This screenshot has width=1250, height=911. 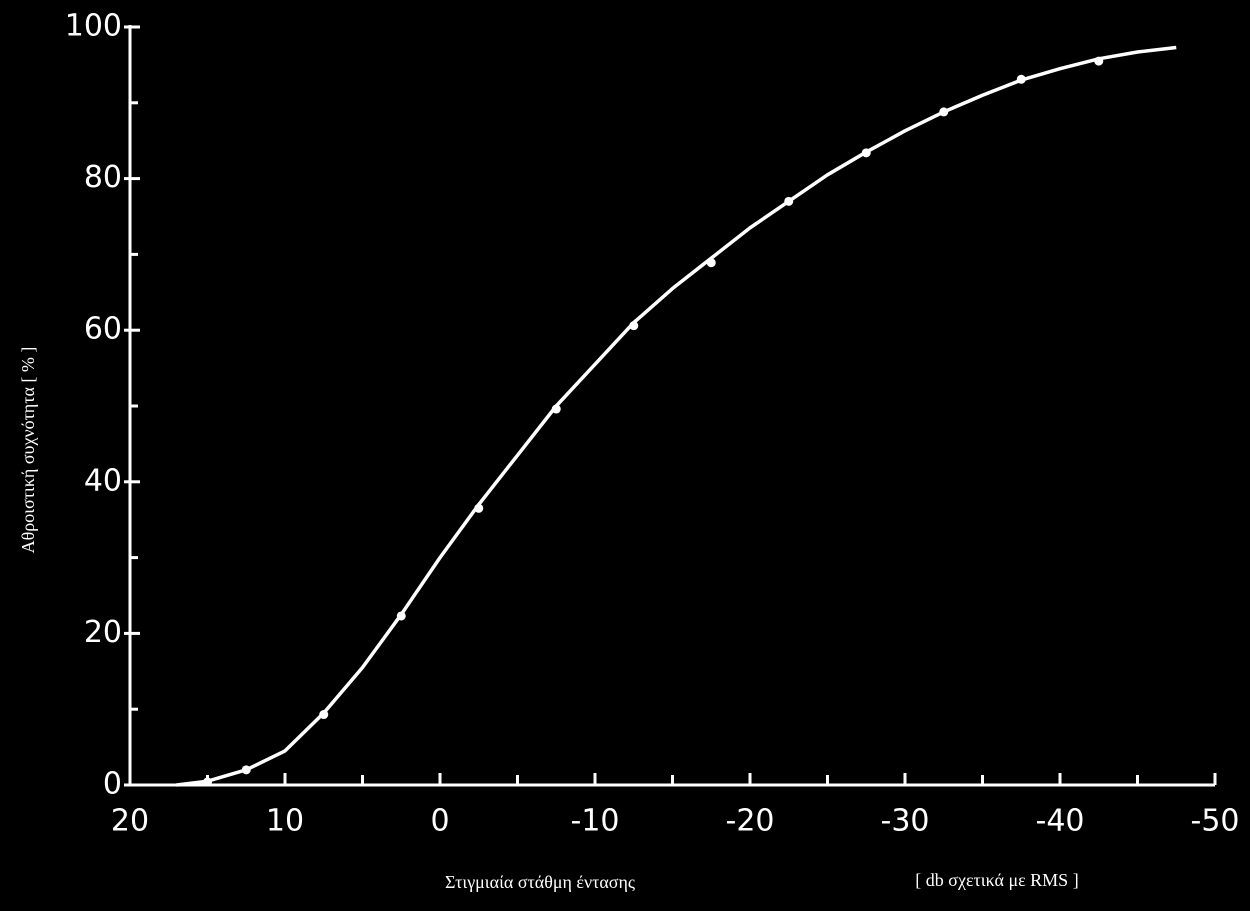 I want to click on y-tick-label: 100, so click(x=93, y=26).